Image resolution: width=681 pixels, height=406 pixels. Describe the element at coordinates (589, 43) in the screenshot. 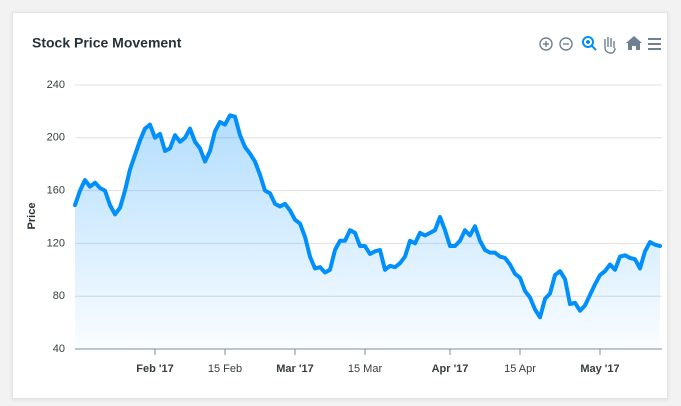

I see `selection-zoom-button` at that location.